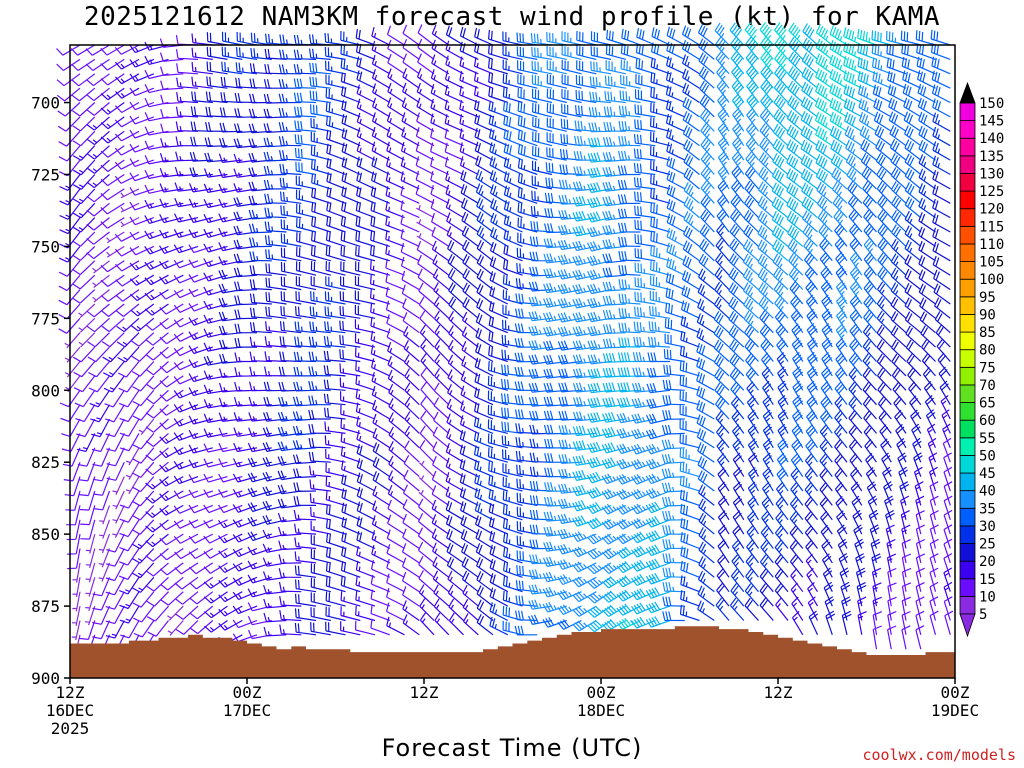  I want to click on colorbar-swatch, so click(967, 429).